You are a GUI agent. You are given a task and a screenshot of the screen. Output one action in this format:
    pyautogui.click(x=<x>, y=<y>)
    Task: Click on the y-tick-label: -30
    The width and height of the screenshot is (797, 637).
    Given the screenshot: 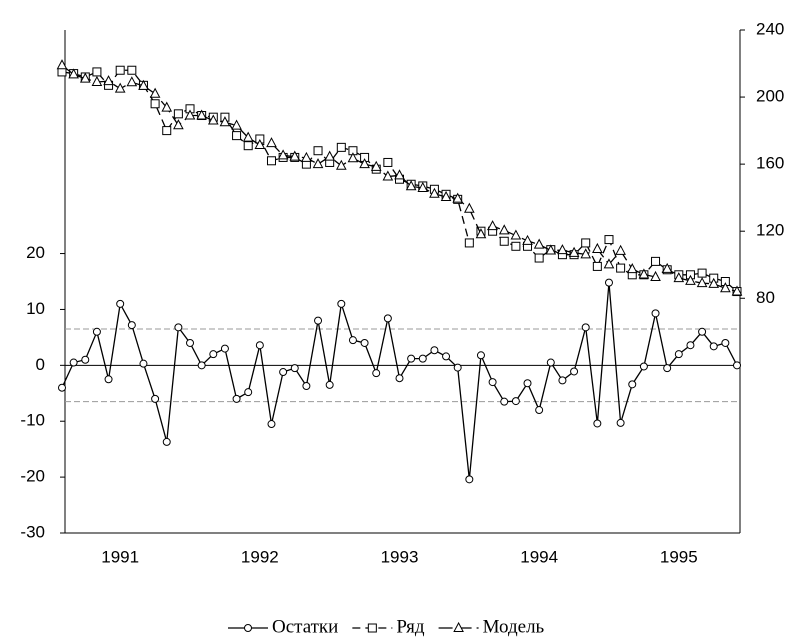 What is the action you would take?
    pyautogui.click(x=32, y=531)
    